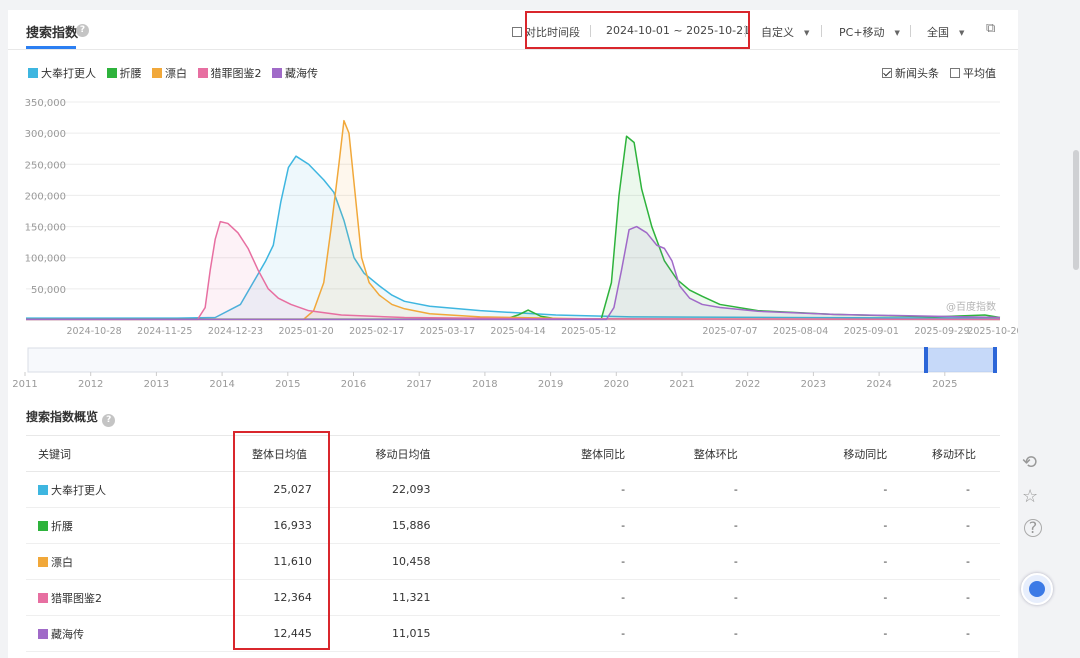 Image resolution: width=1080 pixels, height=658 pixels. What do you see at coordinates (944, 384) in the screenshot?
I see `timeline-year-label: 2025` at bounding box center [944, 384].